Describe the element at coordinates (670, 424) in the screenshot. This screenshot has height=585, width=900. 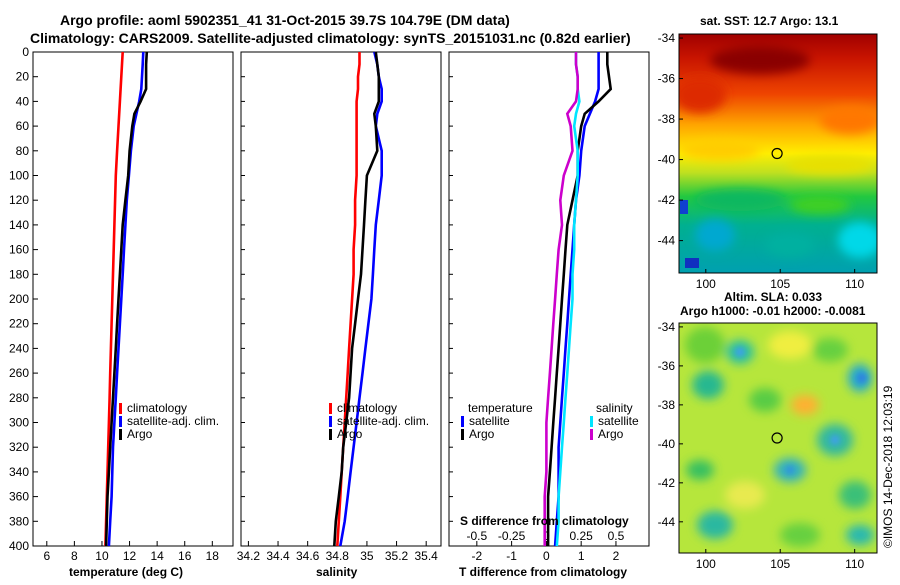
I see `sla-map-lat-axis: -34 -36 -38 -40 -42 -44` at that location.